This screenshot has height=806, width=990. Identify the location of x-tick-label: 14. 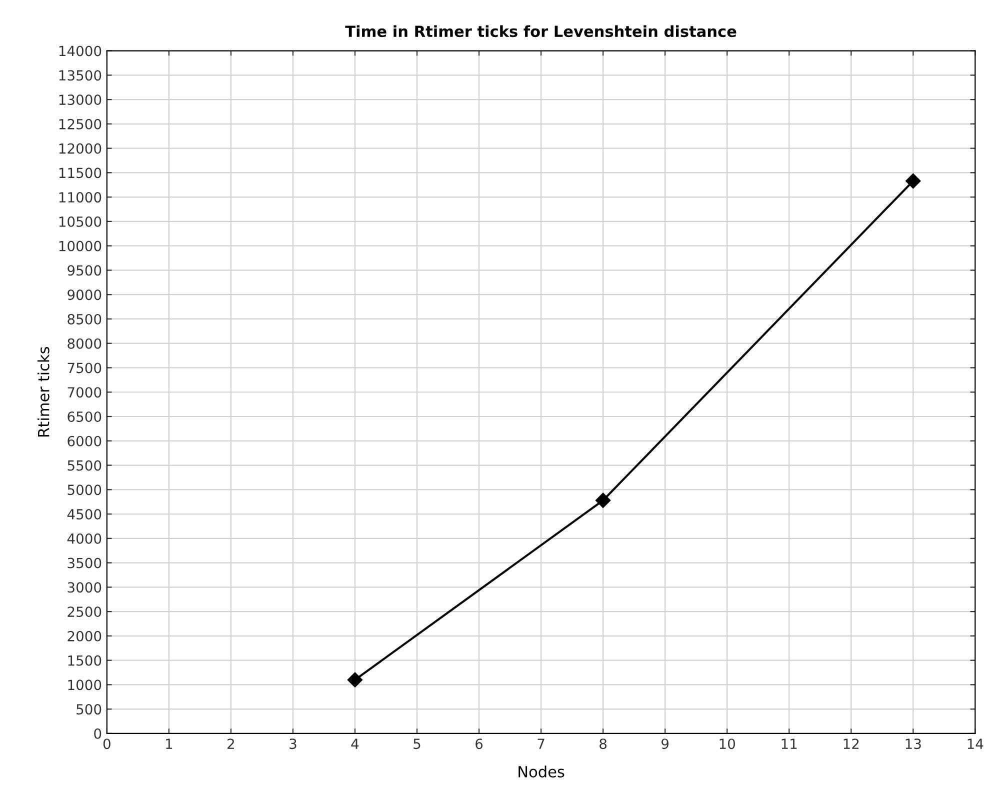
(976, 743).